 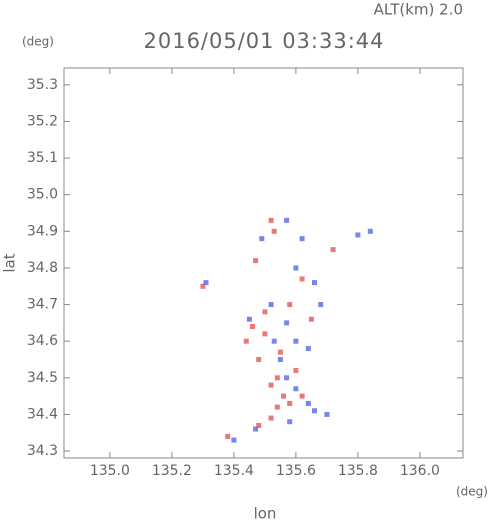 What do you see at coordinates (42, 414) in the screenshot?
I see `y-tick-label: 34.4` at bounding box center [42, 414].